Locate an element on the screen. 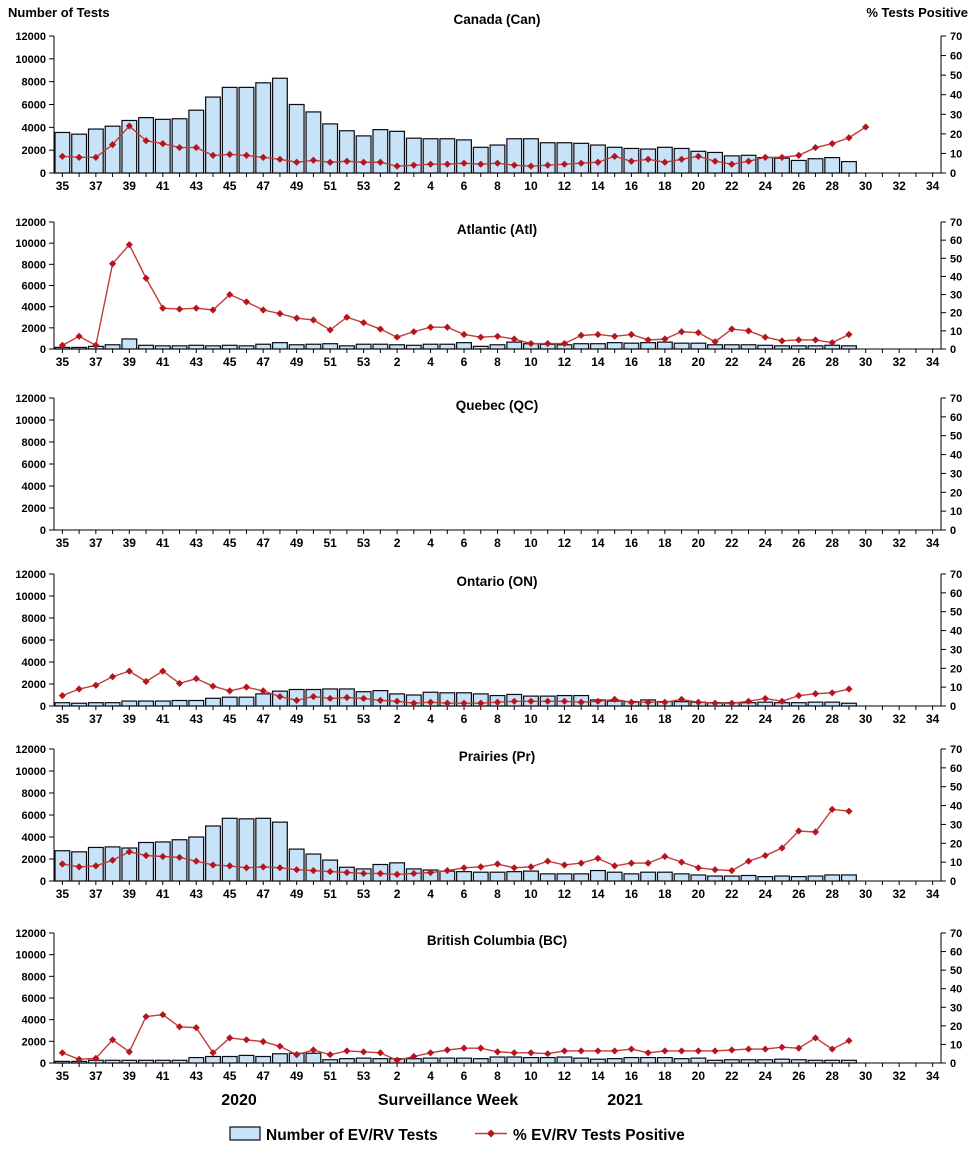 The width and height of the screenshot is (976, 1152). right-axis-tick-label: 20 is located at coordinates (956, 314).